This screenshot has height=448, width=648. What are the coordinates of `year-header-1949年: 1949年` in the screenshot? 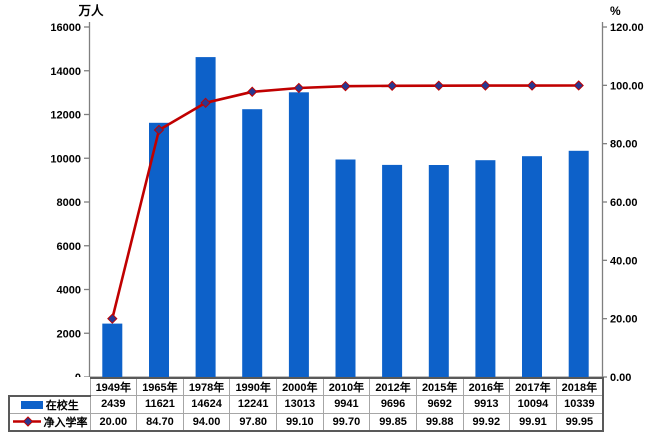 It's located at (113, 386).